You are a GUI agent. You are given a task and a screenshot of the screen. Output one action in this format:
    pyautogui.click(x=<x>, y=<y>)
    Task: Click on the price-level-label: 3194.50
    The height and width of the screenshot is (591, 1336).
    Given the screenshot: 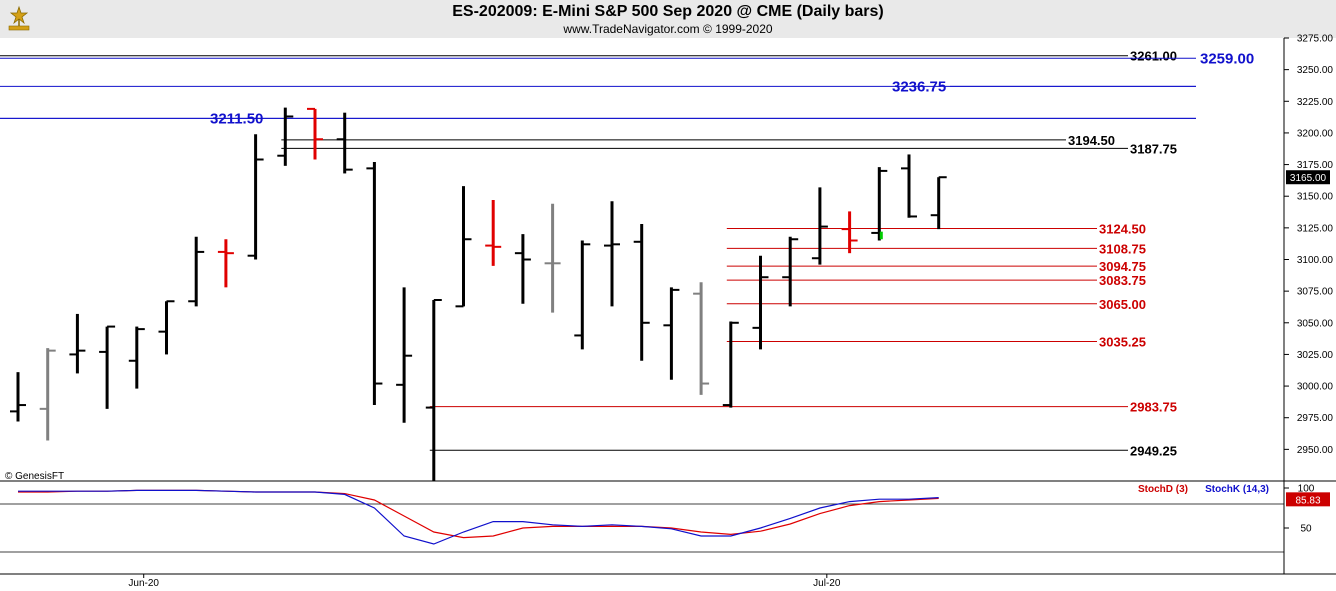 What is the action you would take?
    pyautogui.click(x=1091, y=140)
    